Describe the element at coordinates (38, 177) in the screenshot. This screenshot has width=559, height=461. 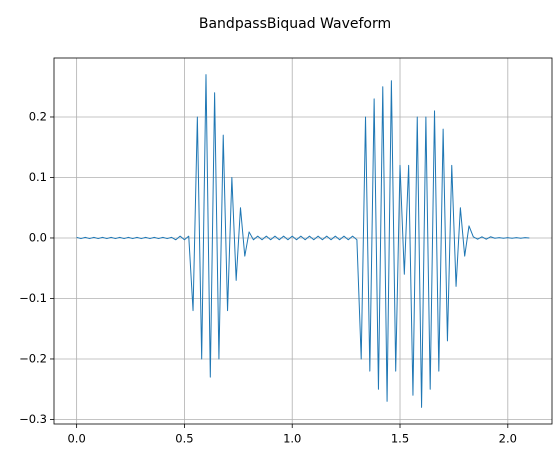
I see `y-tick-label: 0.1` at that location.